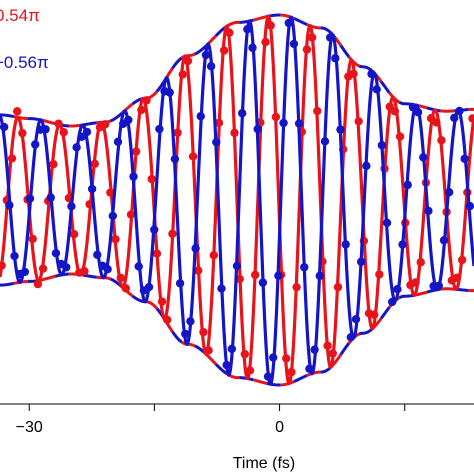  What do you see at coordinates (29, 427) in the screenshot?
I see `x-tick-label: −30` at bounding box center [29, 427].